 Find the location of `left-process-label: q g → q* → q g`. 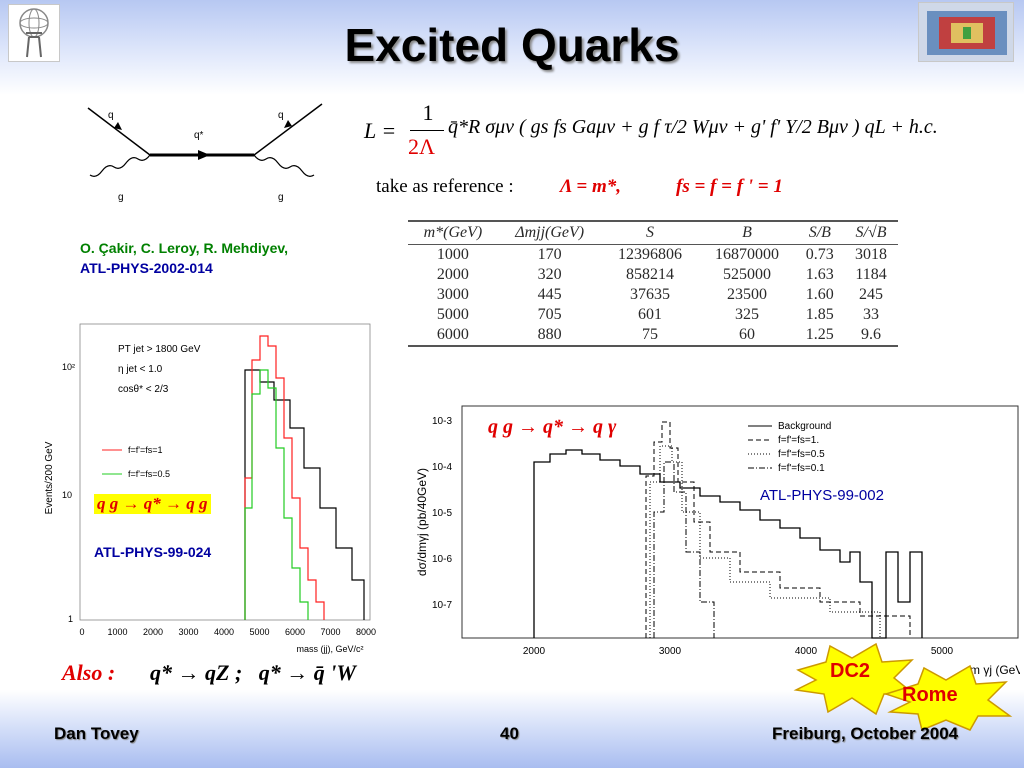

left-process-label: q g → q* → q g is located at coordinates (152, 504).